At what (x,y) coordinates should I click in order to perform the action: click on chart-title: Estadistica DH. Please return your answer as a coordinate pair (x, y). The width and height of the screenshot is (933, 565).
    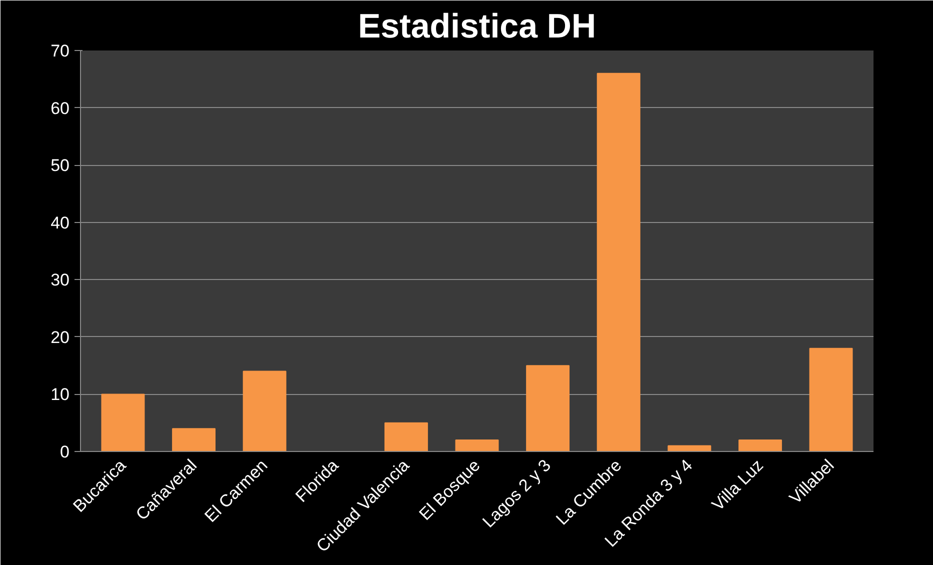
    Looking at the image, I should click on (477, 27).